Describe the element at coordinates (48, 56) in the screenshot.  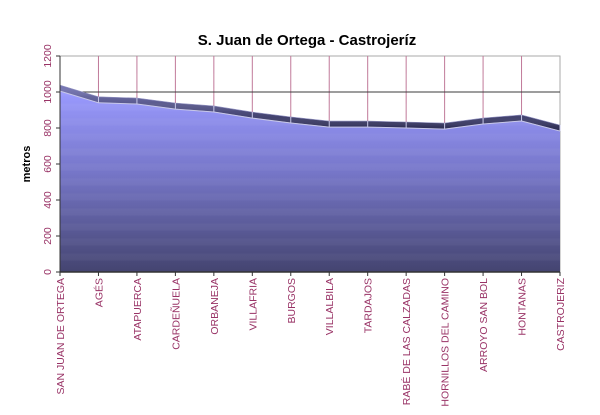
I see `y-tick-label: 1200` at that location.